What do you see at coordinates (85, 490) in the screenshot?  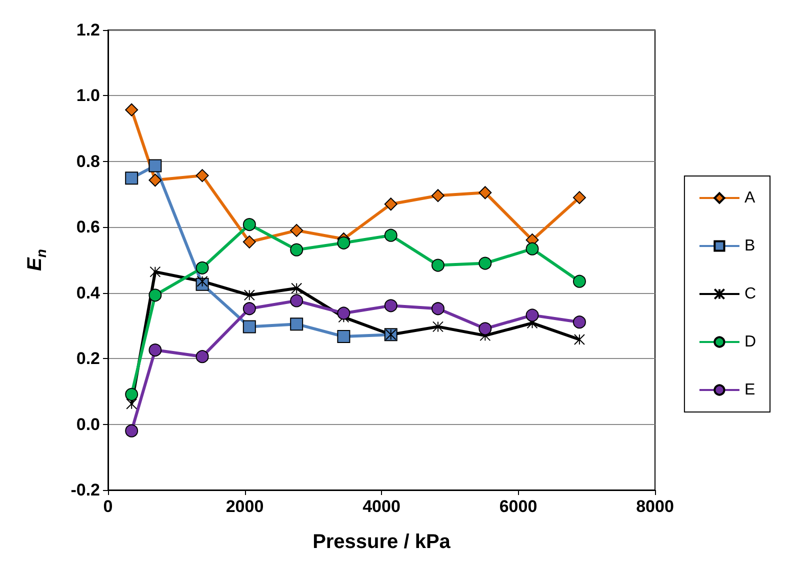 I see `y-tick-label: -0.2` at bounding box center [85, 490].